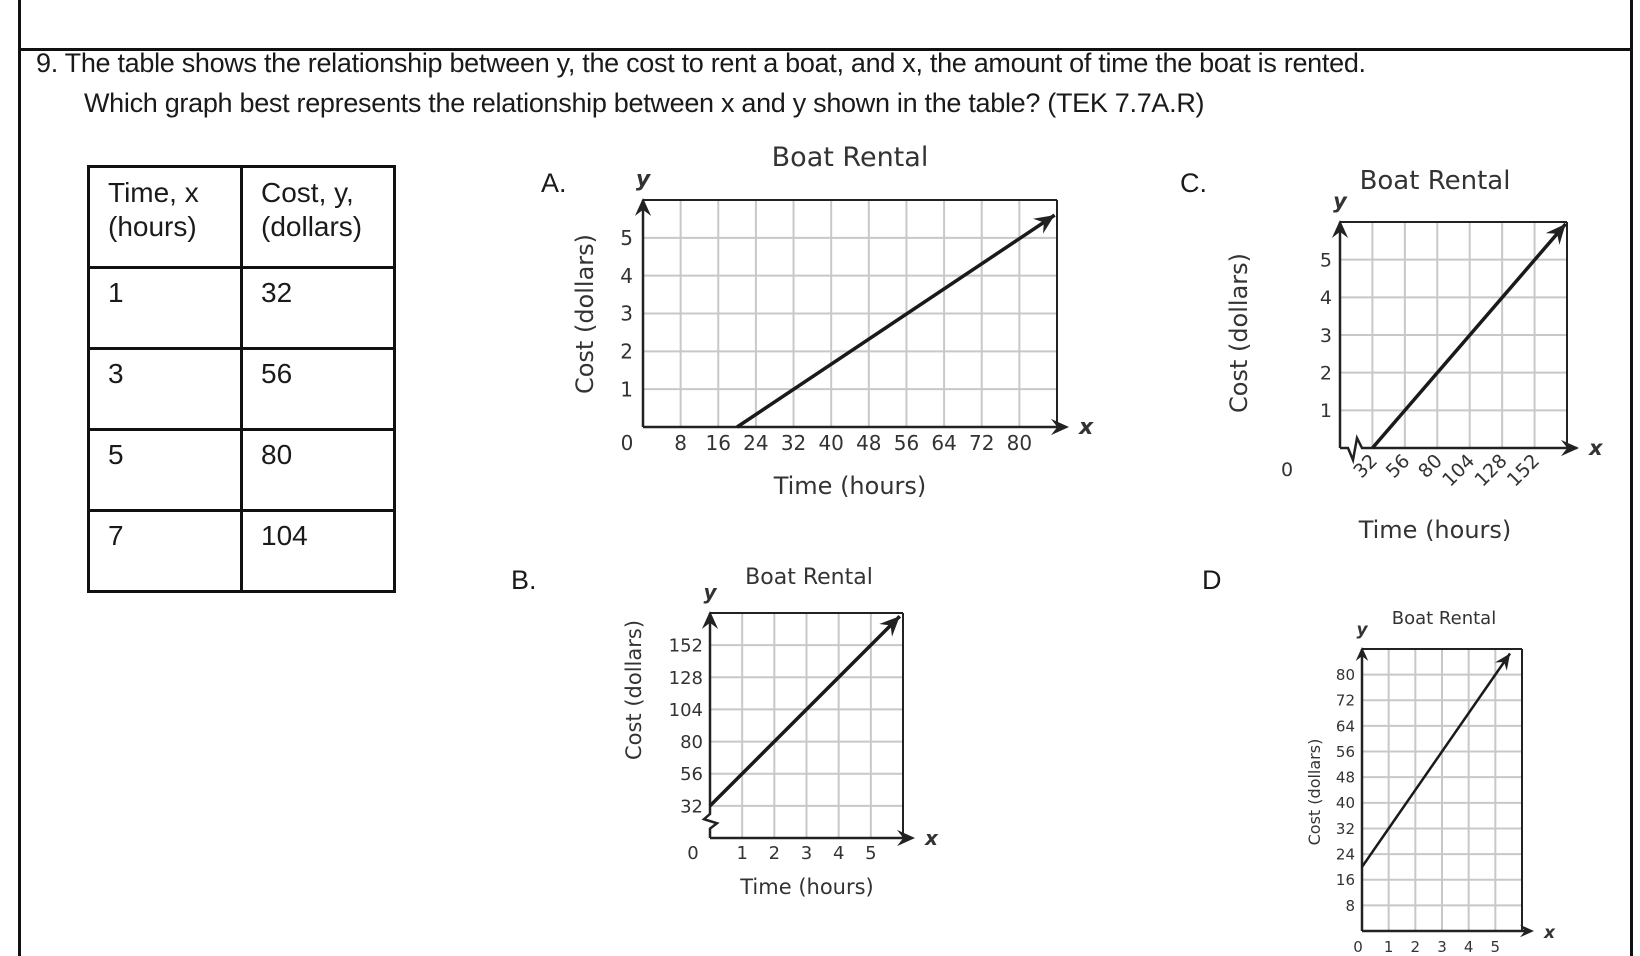 The width and height of the screenshot is (1640, 956). I want to click on cell-time: 1, so click(165, 308).